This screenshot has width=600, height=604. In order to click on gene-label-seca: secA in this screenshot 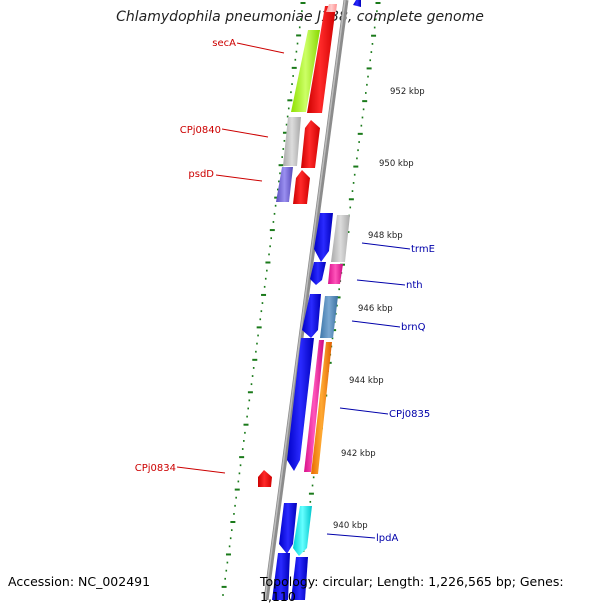, I will do `click(224, 43)`.